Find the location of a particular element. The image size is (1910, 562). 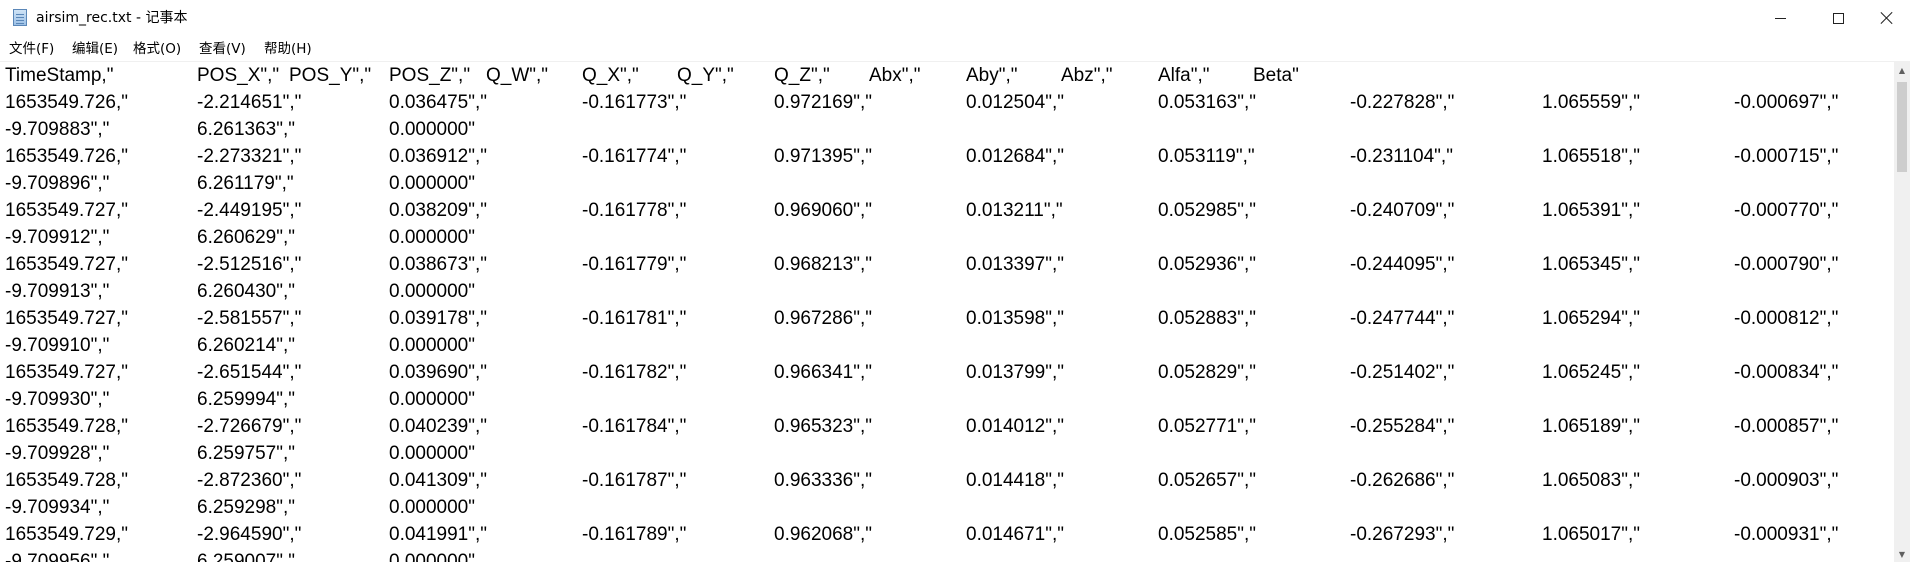

text-cell: 1.065518"," is located at coordinates (1591, 156).